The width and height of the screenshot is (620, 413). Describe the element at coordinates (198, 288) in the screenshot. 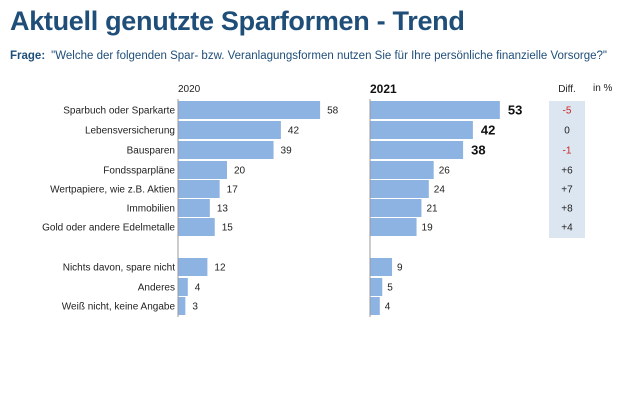

I see `value-label-2020: 4` at that location.